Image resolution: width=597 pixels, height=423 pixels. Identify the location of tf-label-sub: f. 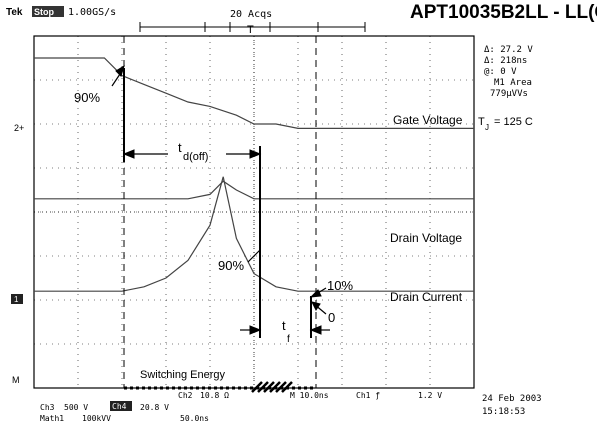
(288, 339).